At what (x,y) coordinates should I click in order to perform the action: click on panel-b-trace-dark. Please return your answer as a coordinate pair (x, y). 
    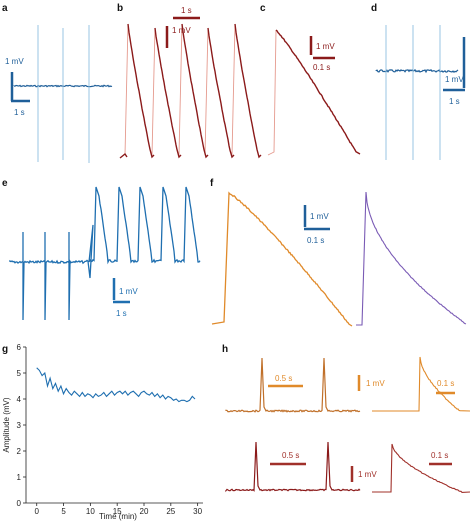
    Looking at the image, I should click on (190, 91).